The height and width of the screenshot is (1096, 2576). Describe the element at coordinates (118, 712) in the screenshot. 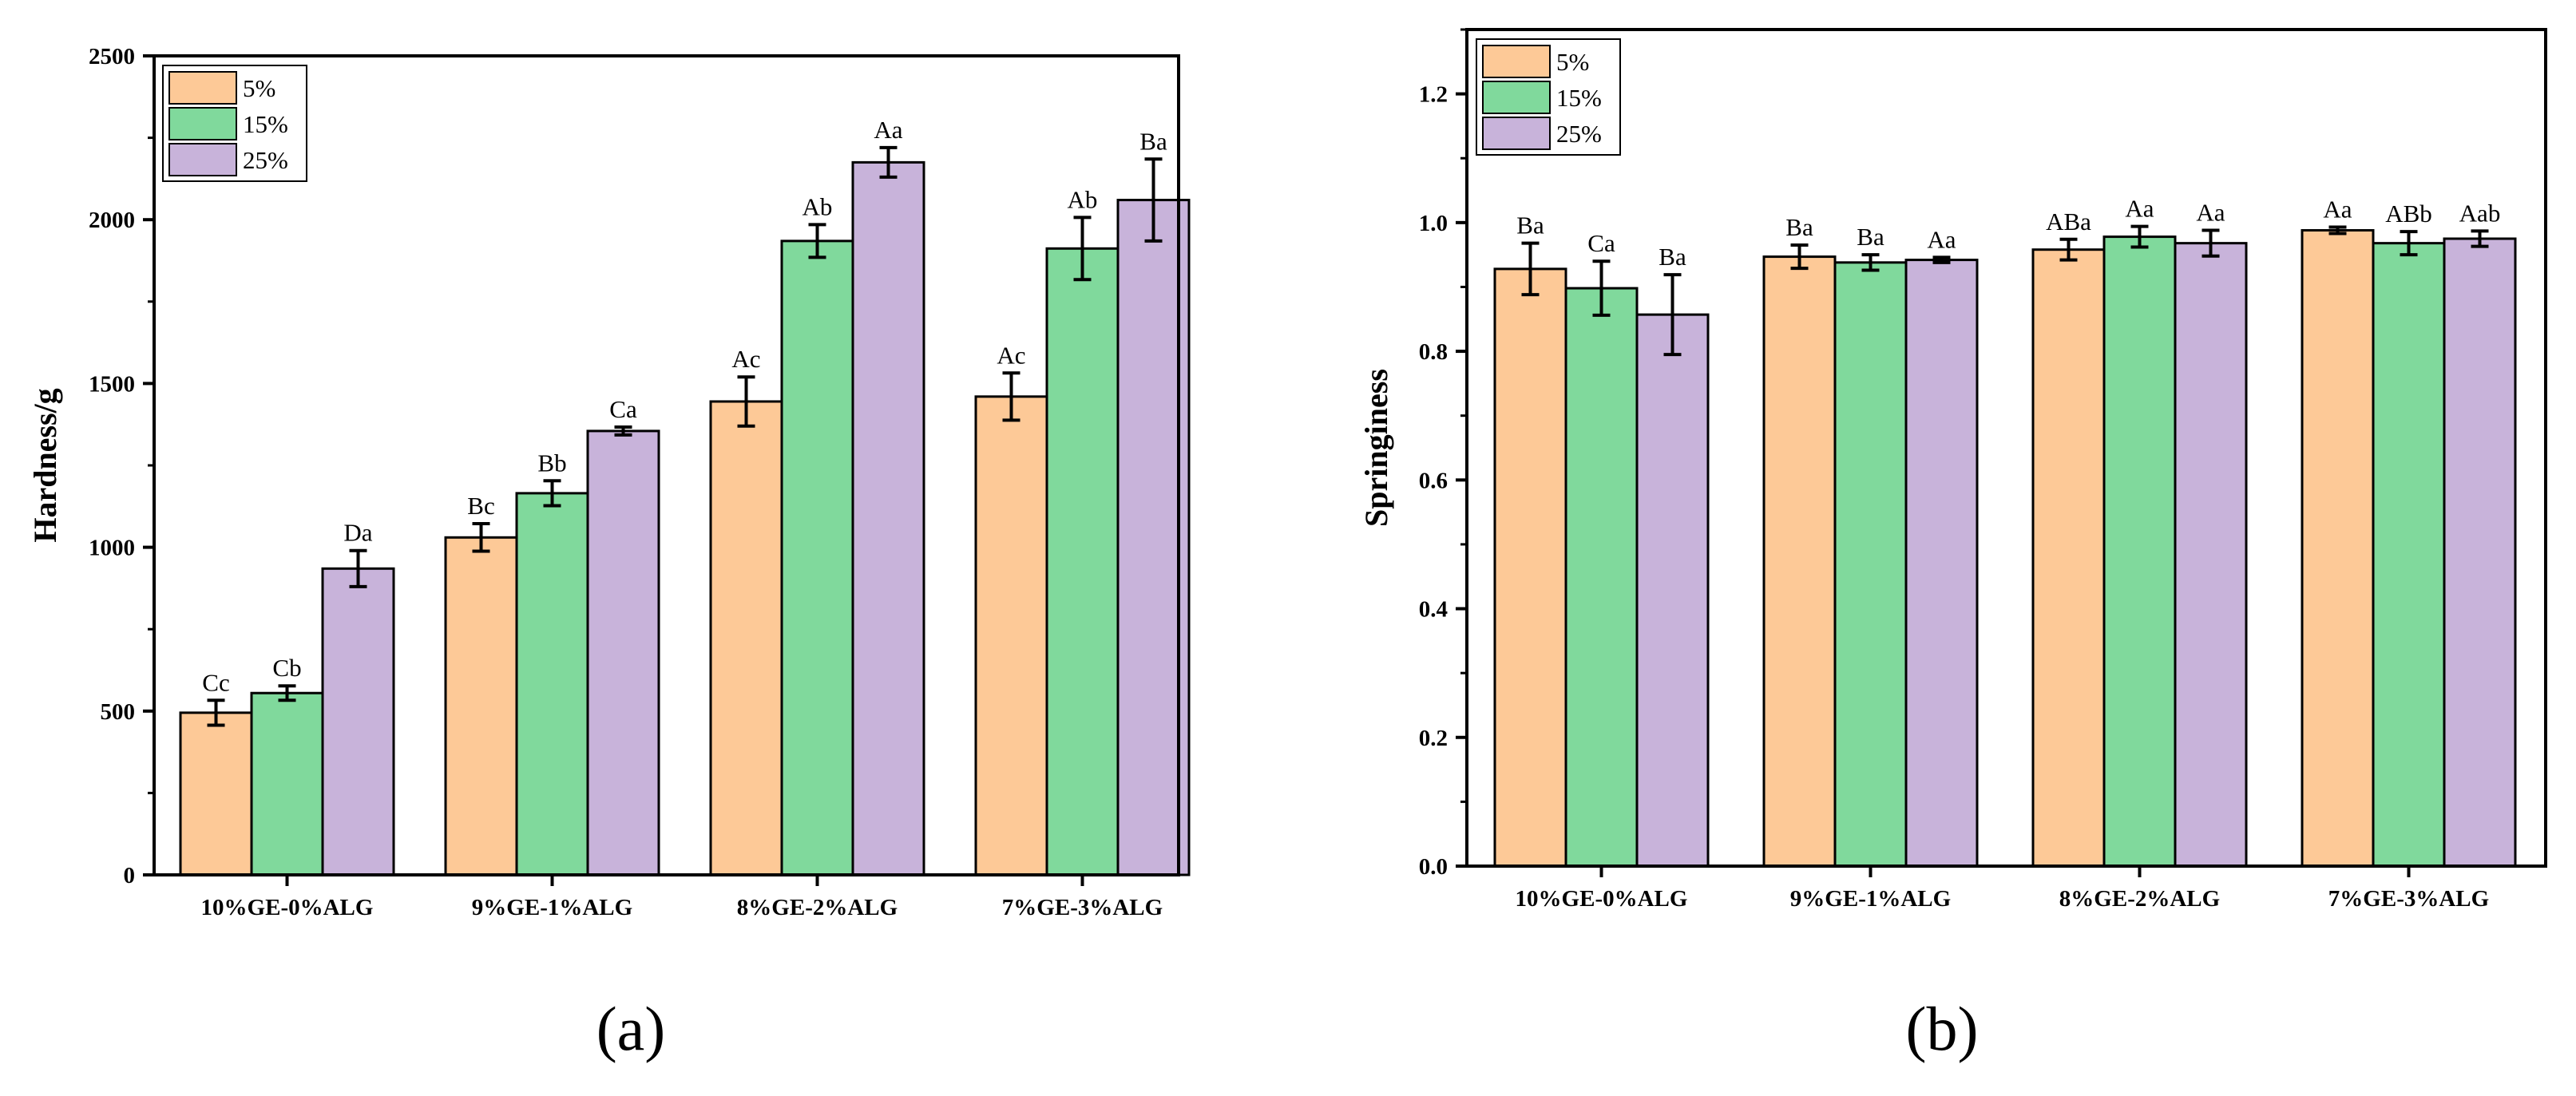

I see `y-tick-label: 500` at that location.